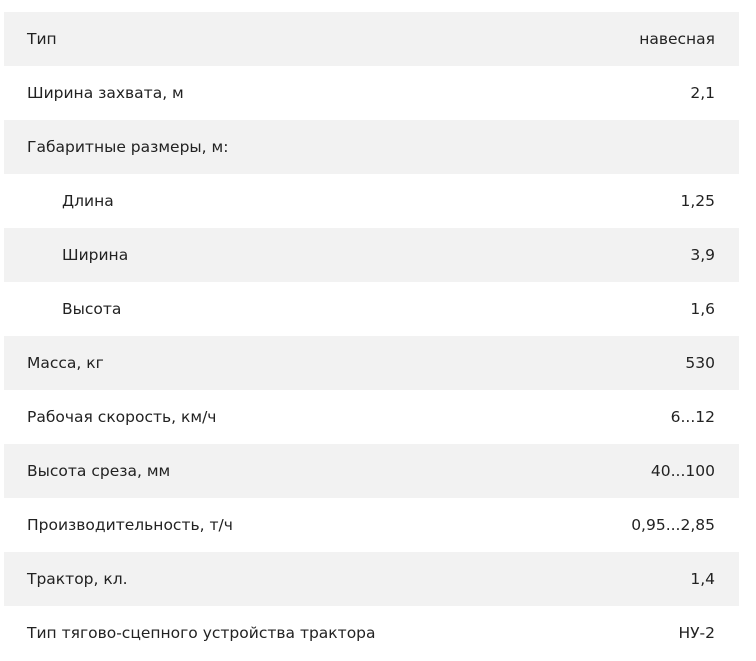  I want to click on row-label: Высота среза, мм, so click(99, 471).